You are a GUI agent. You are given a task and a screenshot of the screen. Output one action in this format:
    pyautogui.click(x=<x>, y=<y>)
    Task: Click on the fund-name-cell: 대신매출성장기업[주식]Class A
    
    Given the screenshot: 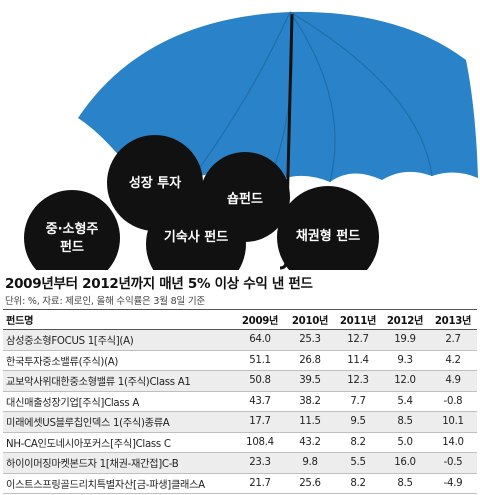 What is the action you would take?
    pyautogui.click(x=119, y=401)
    